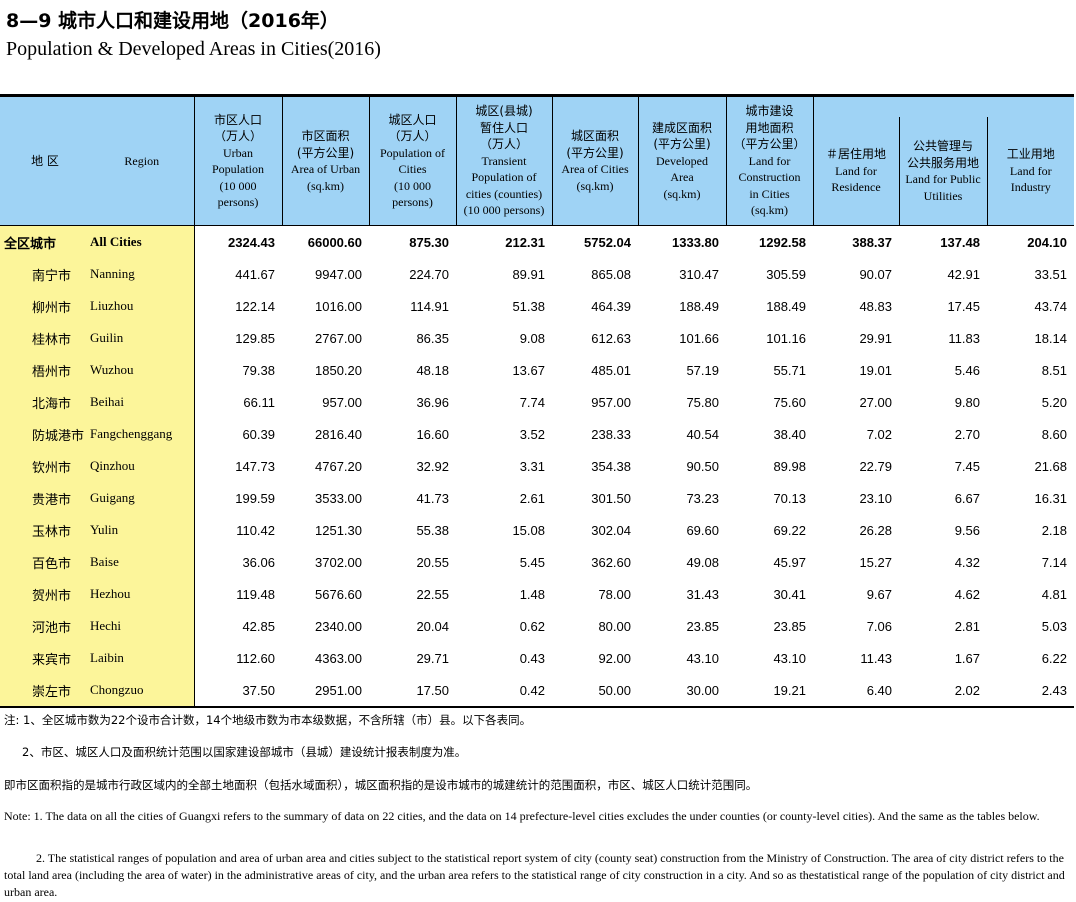 This screenshot has width=1076, height=902. I want to click on region-name-en: Qinzhou, so click(142, 466).